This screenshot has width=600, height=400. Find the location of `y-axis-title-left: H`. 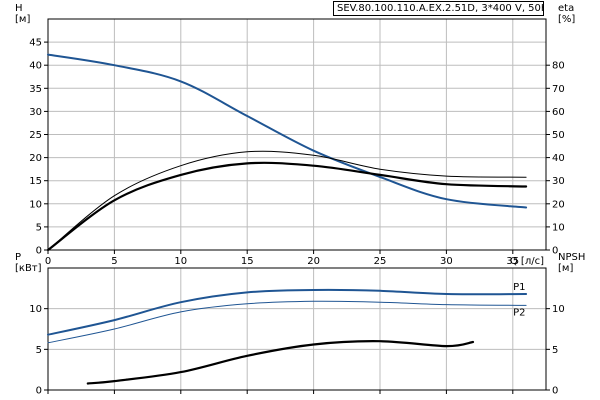

y-axis-title-left: H is located at coordinates (19, 8).